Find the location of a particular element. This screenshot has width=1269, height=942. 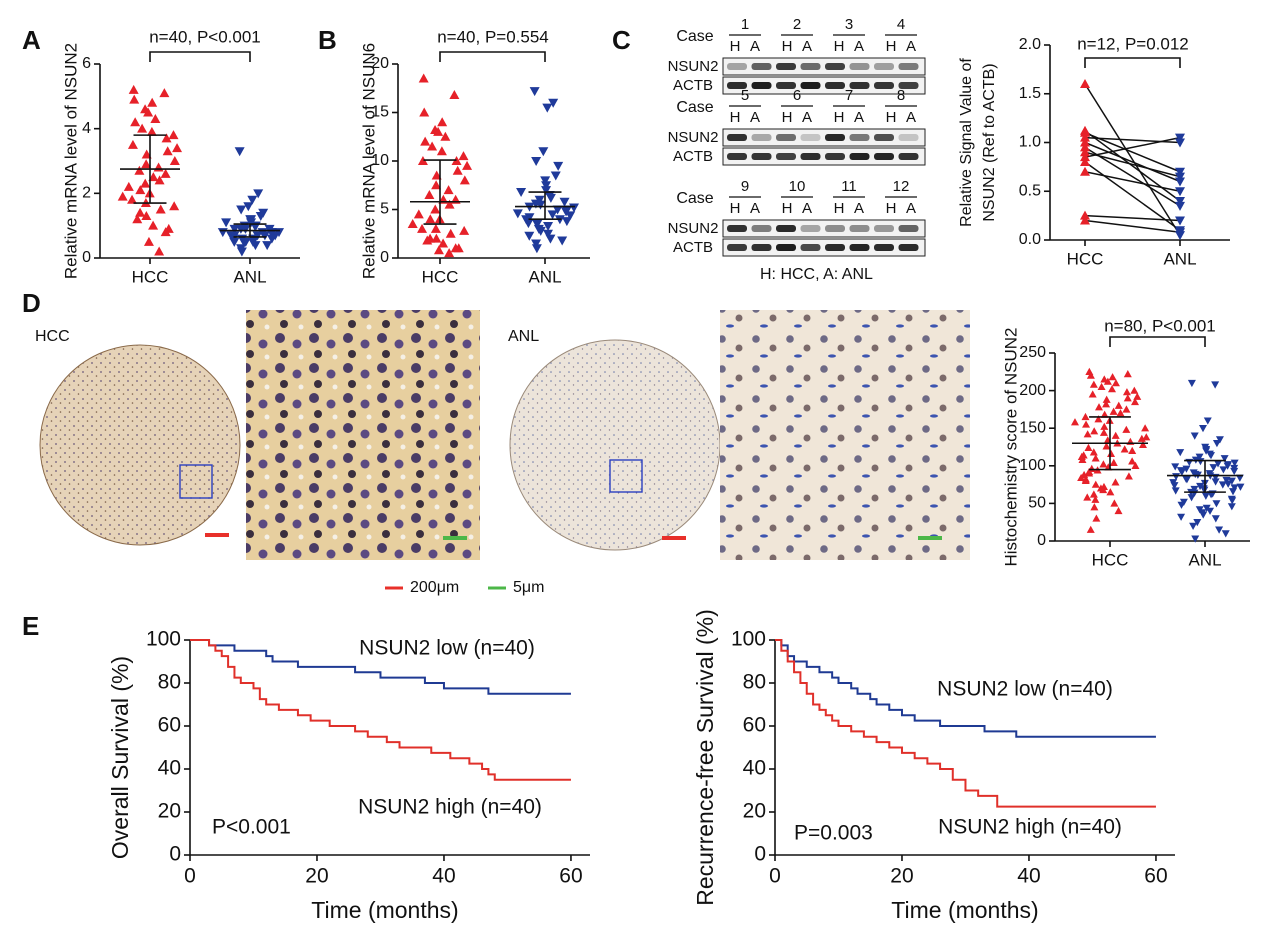

case-number: 6 is located at coordinates (797, 95).